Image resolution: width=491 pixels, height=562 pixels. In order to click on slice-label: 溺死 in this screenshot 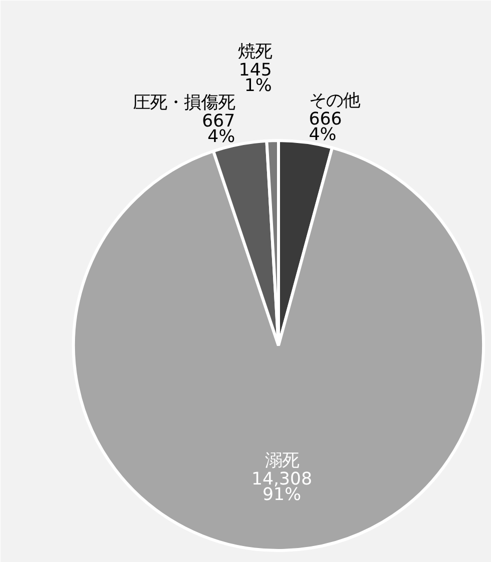, I will do `click(281, 461)`.